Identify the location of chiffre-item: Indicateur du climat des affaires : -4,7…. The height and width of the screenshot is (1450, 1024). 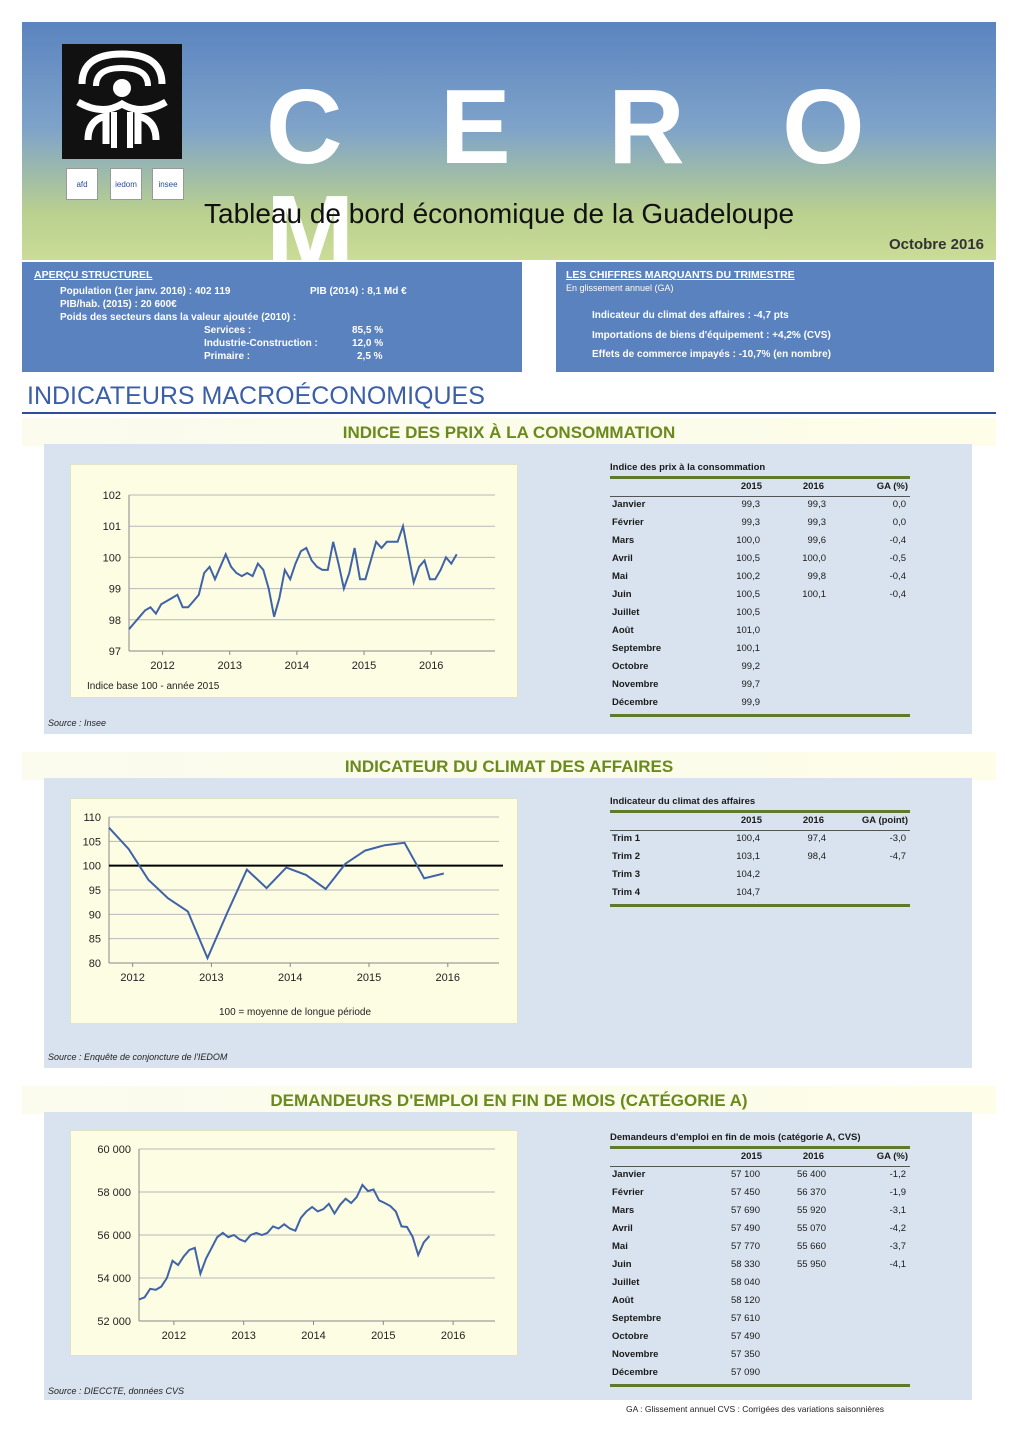
(690, 315).